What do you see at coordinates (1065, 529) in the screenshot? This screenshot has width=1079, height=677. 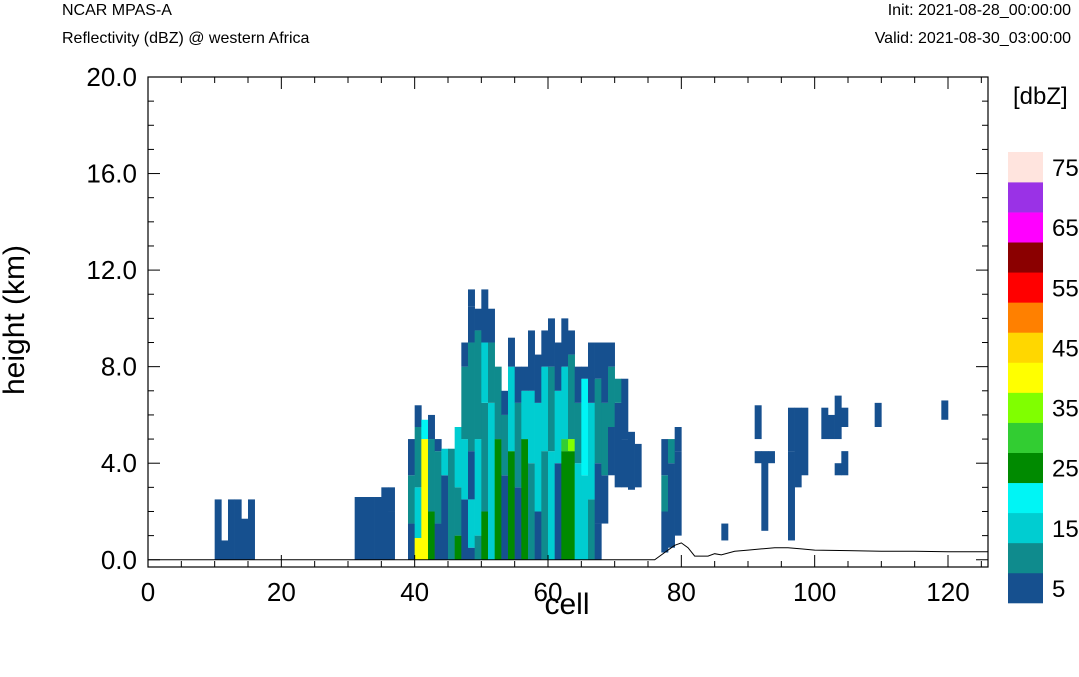 I see `colorbar-tick-label: 15` at bounding box center [1065, 529].